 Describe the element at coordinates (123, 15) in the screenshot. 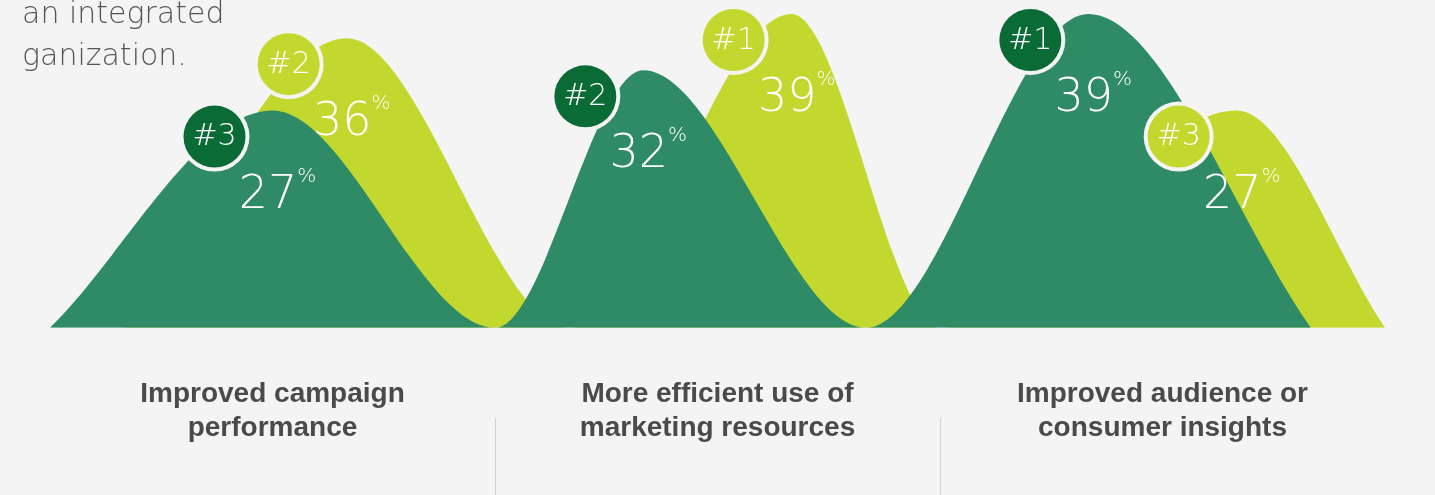

I see `annotation: an integrated` at that location.